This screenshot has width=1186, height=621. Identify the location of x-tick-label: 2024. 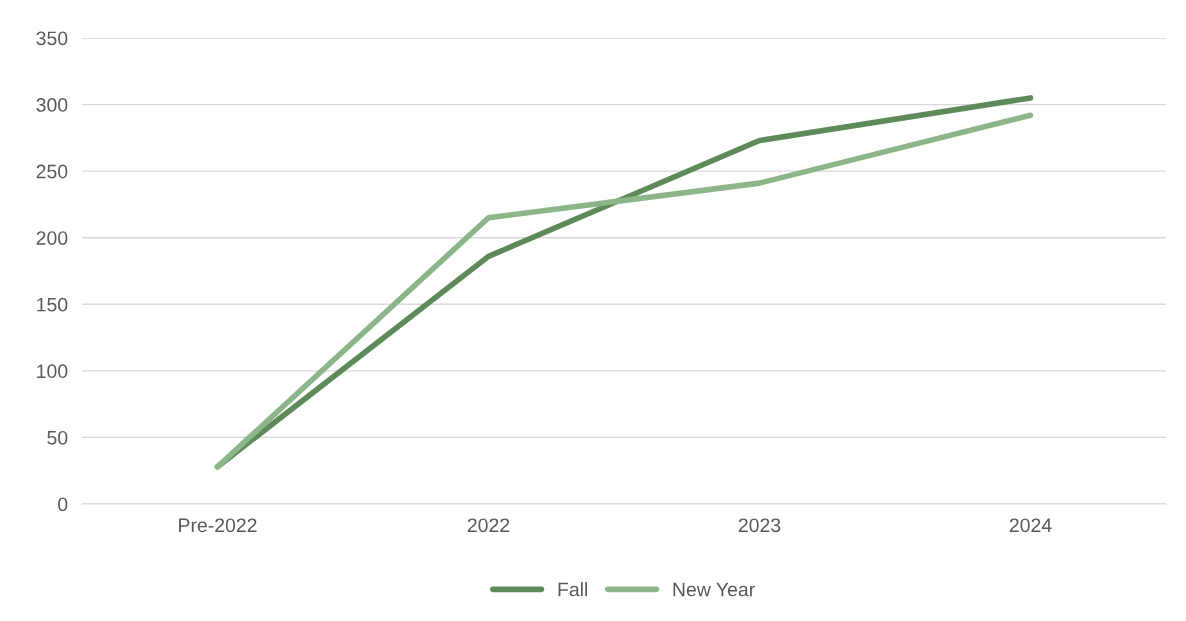
(1030, 525).